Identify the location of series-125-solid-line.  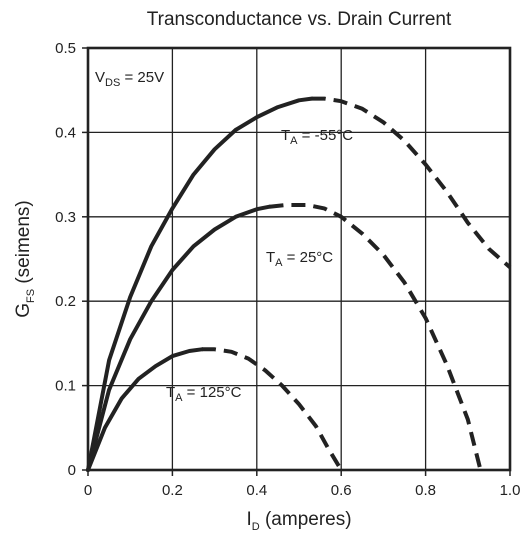
(145, 409).